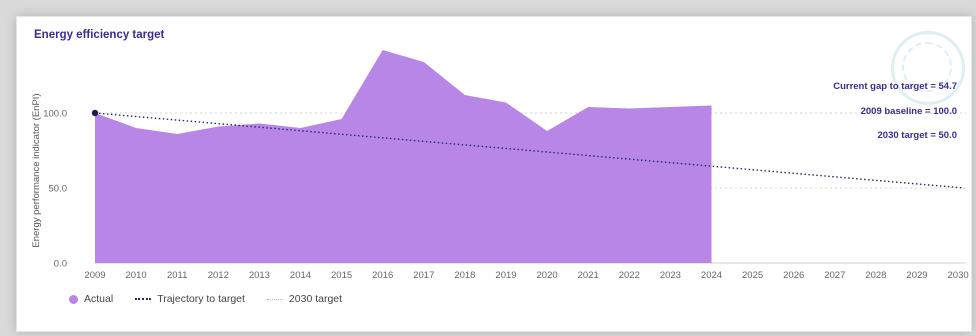  Describe the element at coordinates (99, 299) in the screenshot. I see `legend-label-actual: Actual` at that location.